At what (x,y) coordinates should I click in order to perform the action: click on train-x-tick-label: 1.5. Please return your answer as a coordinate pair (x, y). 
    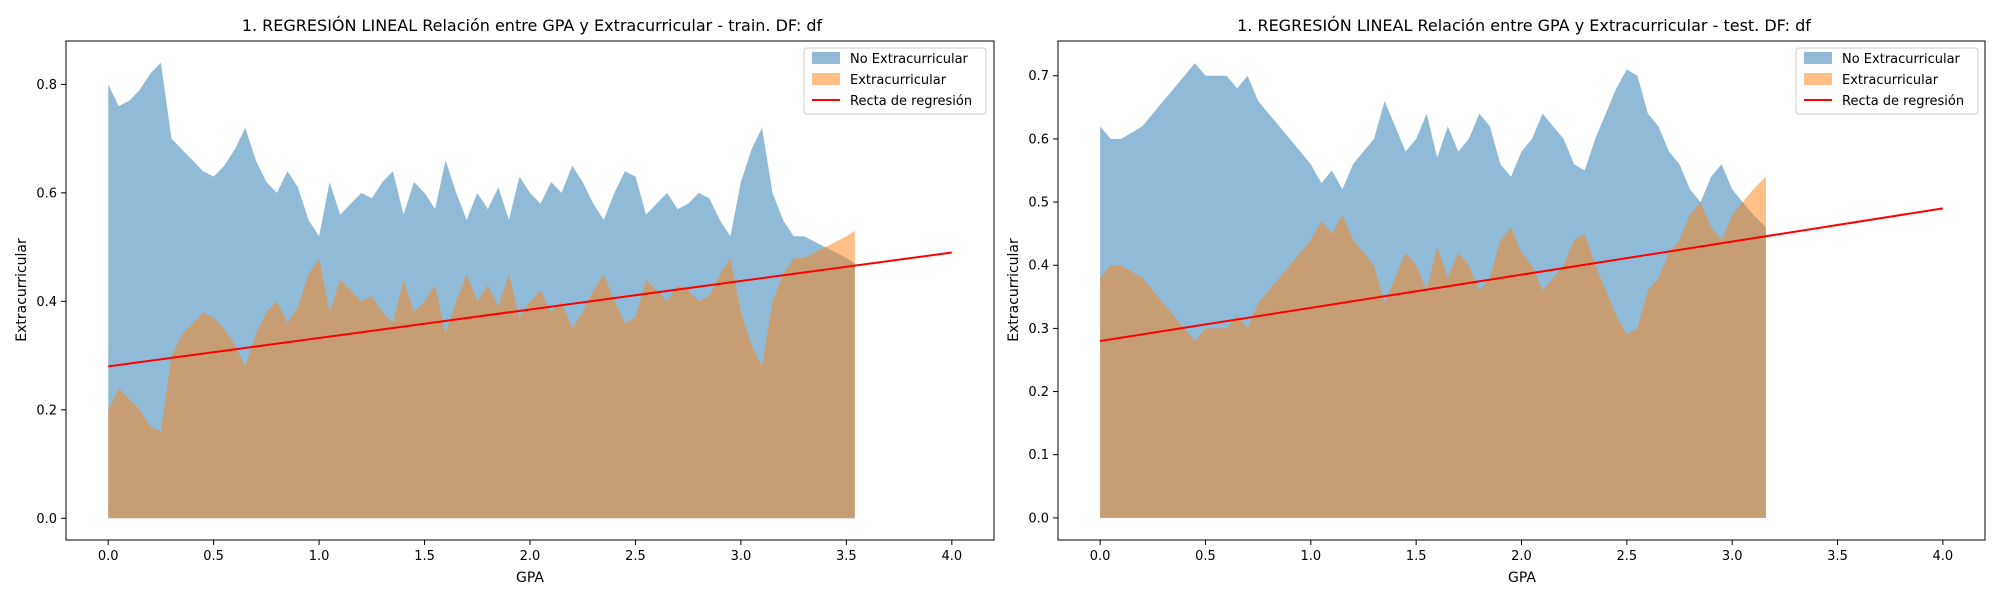
    Looking at the image, I should click on (424, 556).